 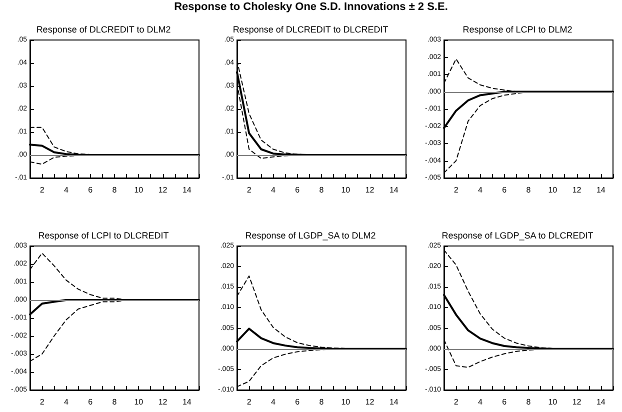 I want to click on text: Response to Cholesky One S.D. Innovations ± 2 S.E., so click(x=311, y=7).